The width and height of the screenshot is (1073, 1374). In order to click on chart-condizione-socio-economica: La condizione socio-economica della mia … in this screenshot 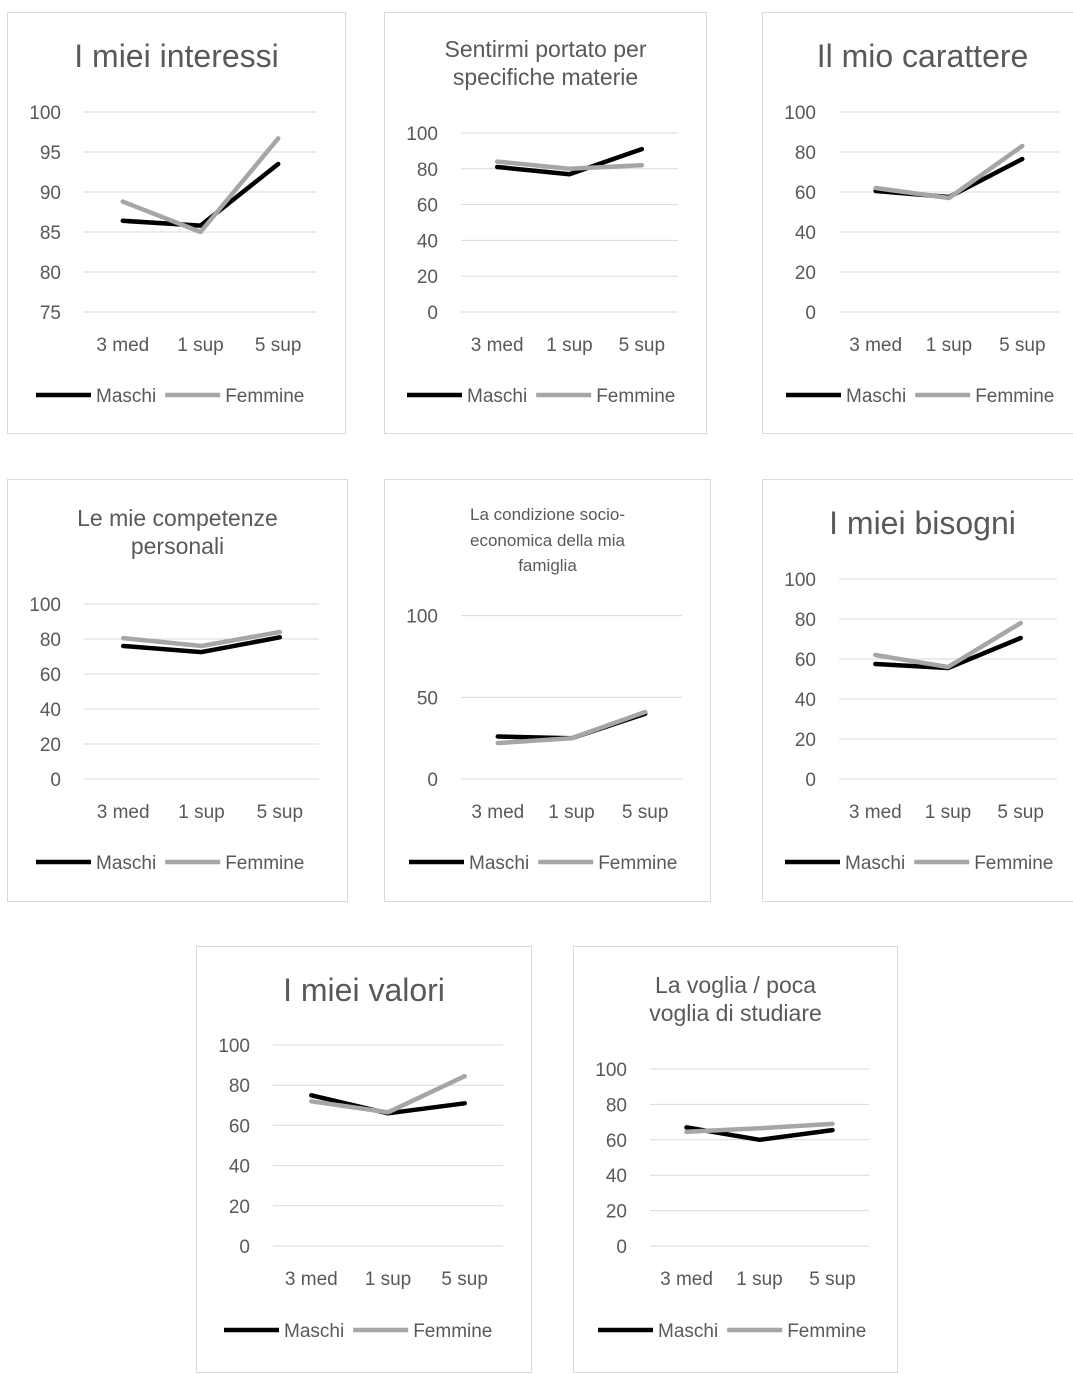, I will do `click(547, 690)`.